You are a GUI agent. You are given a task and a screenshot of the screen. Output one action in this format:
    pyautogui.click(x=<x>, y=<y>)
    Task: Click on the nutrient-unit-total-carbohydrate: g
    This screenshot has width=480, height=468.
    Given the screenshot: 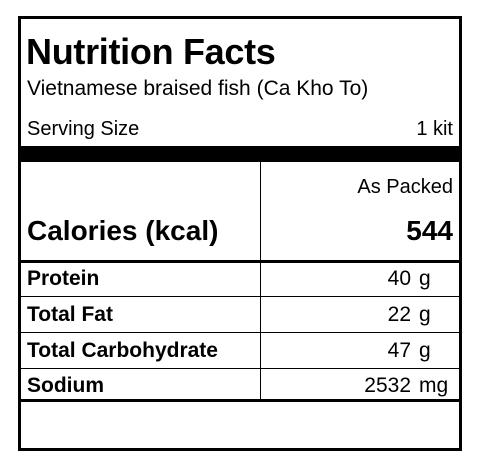 What is the action you would take?
    pyautogui.click(x=425, y=350)
    